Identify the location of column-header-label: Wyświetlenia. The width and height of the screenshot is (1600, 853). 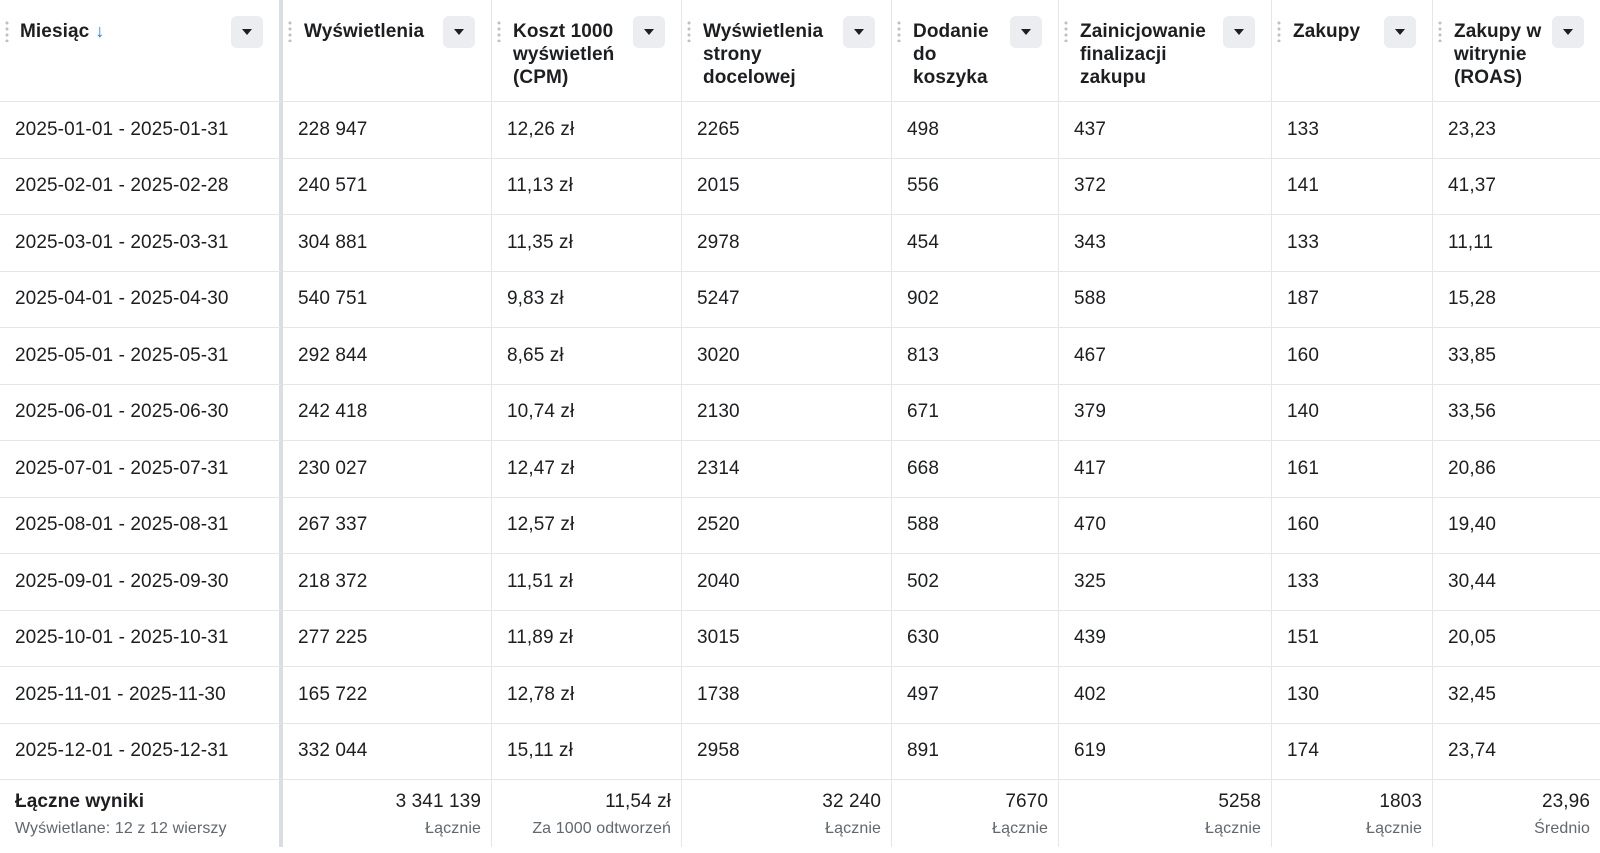
(364, 31).